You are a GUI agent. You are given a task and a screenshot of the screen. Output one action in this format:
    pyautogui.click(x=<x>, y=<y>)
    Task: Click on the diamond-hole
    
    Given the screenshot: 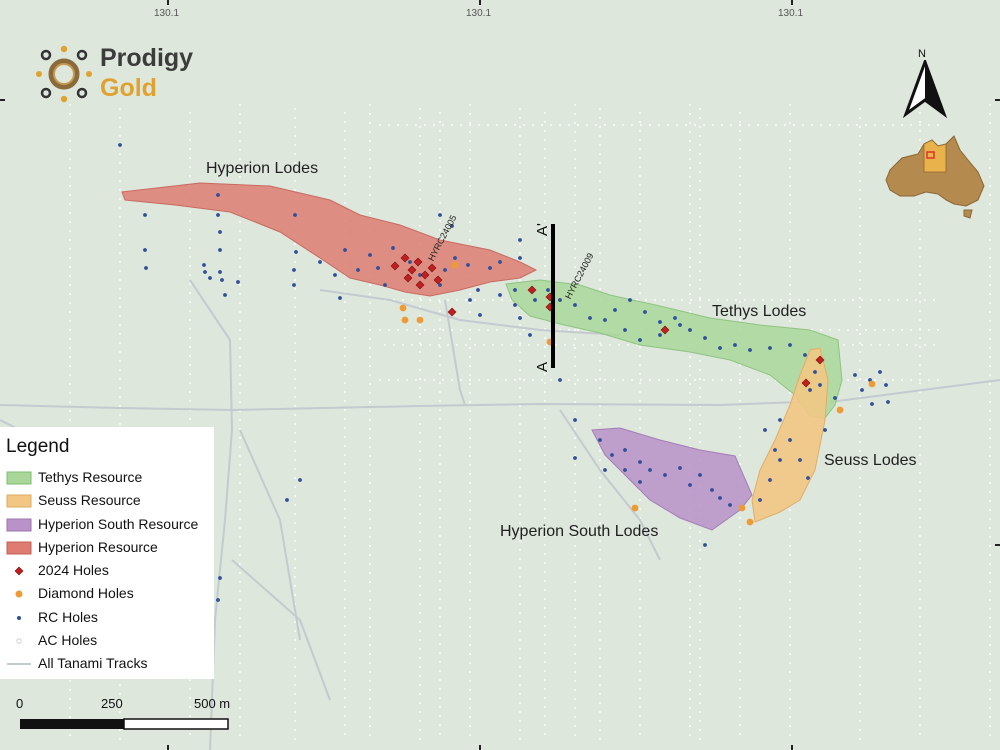 What is the action you would take?
    pyautogui.click(x=455, y=265)
    